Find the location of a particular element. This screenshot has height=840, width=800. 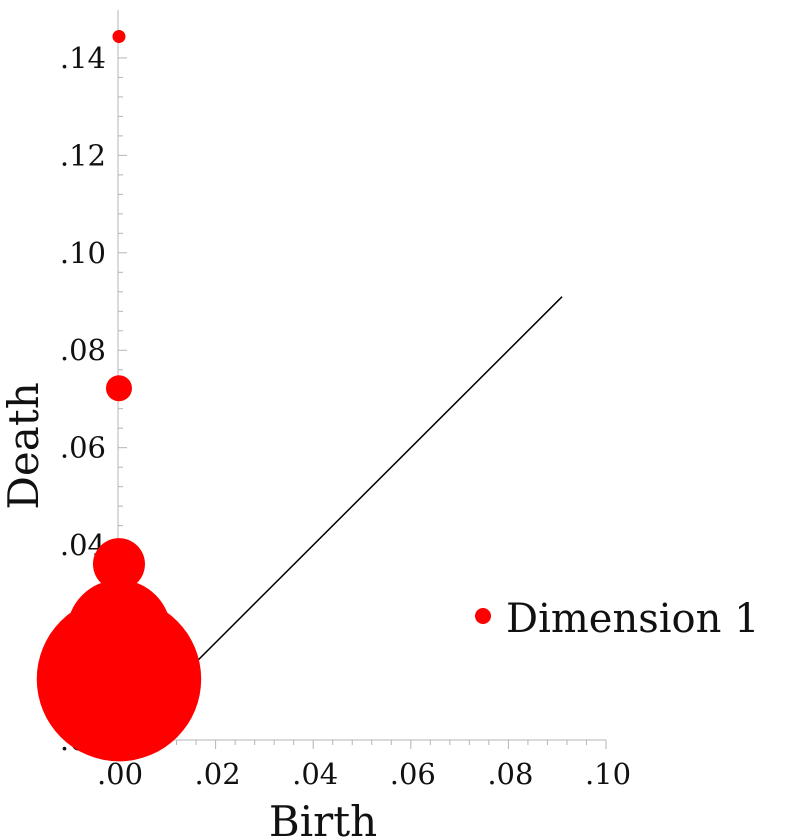

y-tick-label-7: .14 is located at coordinates (83, 58).